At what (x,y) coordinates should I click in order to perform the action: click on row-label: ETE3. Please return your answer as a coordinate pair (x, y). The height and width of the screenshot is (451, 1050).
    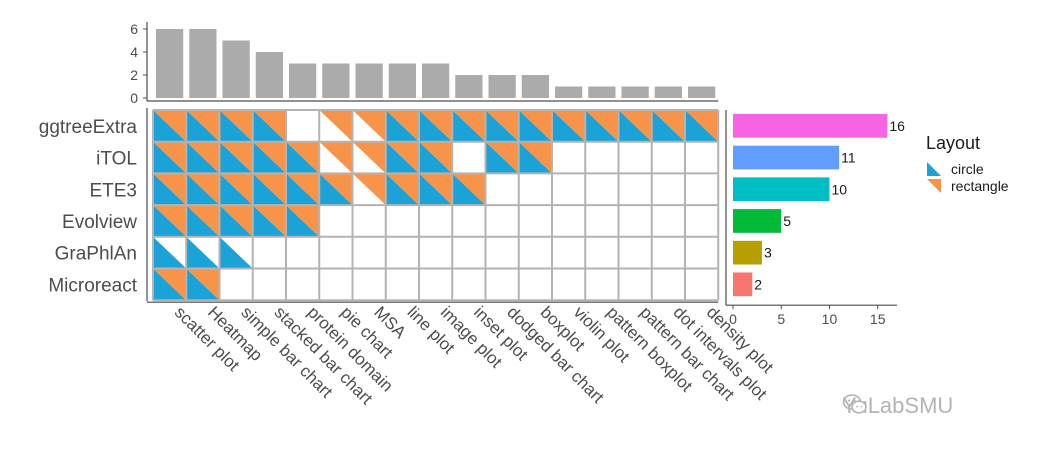
    Looking at the image, I should click on (113, 190).